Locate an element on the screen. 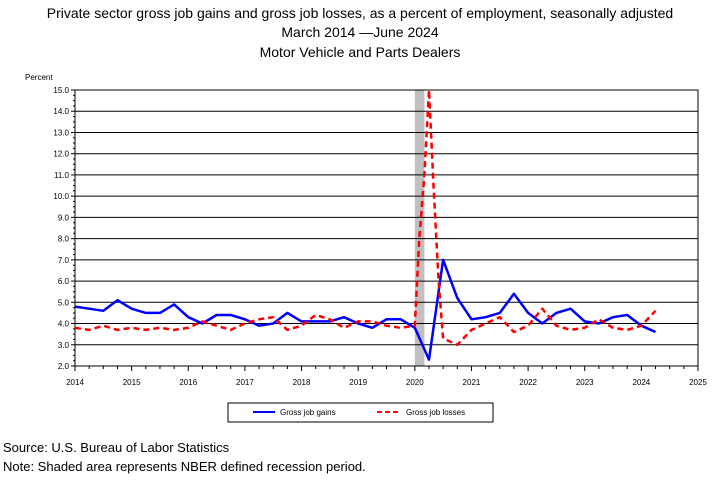 The height and width of the screenshot is (480, 720). y-tick-label: 7.0 is located at coordinates (64, 260).